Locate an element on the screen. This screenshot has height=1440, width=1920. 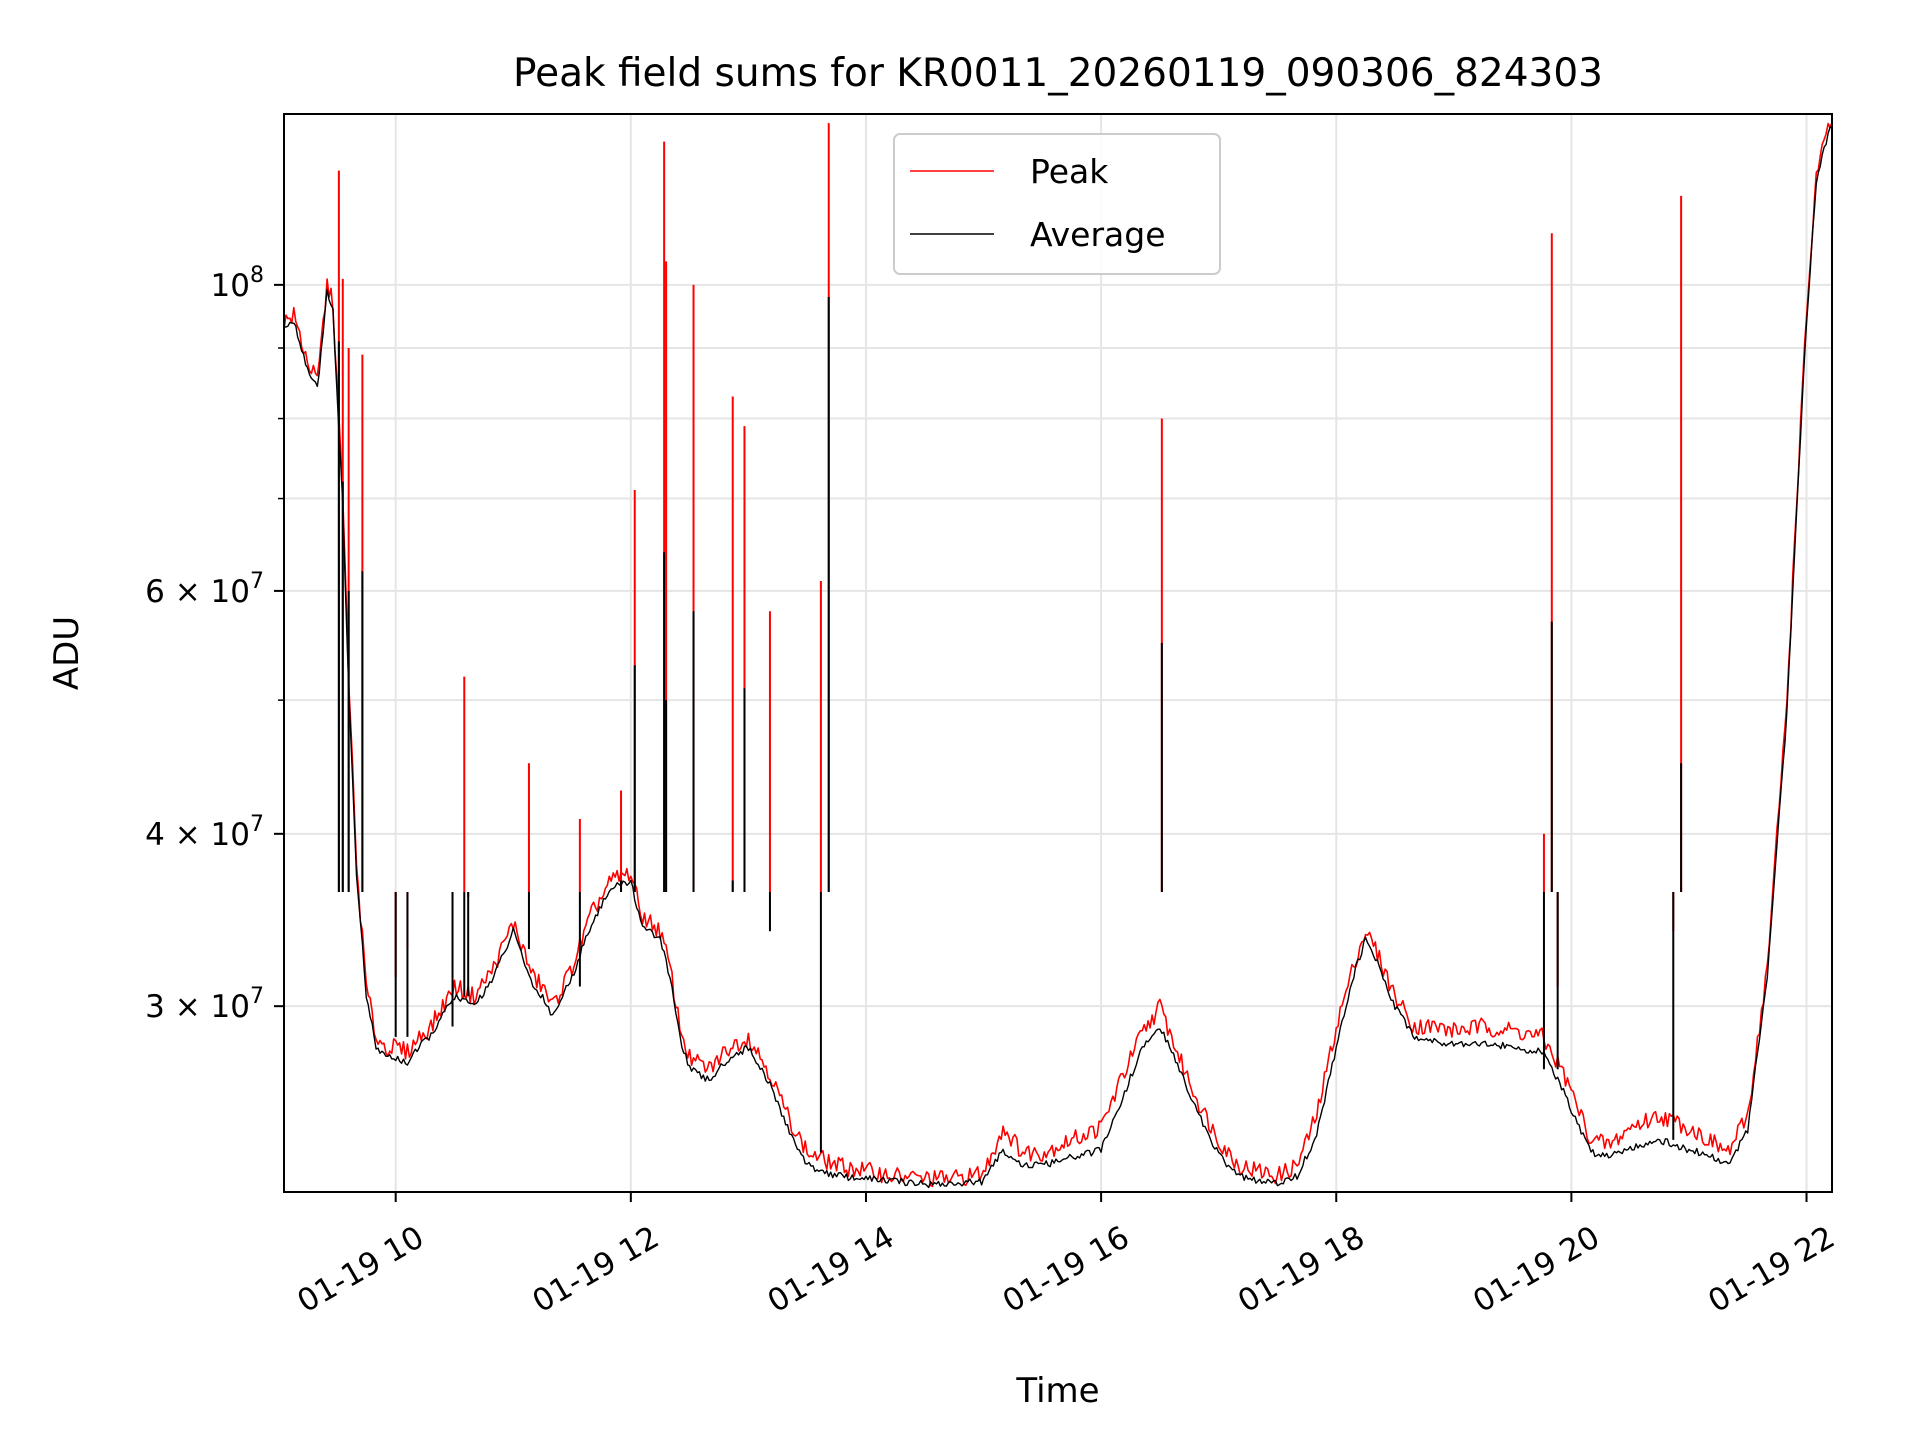
legend-label-average: Average is located at coordinates (1098, 234).